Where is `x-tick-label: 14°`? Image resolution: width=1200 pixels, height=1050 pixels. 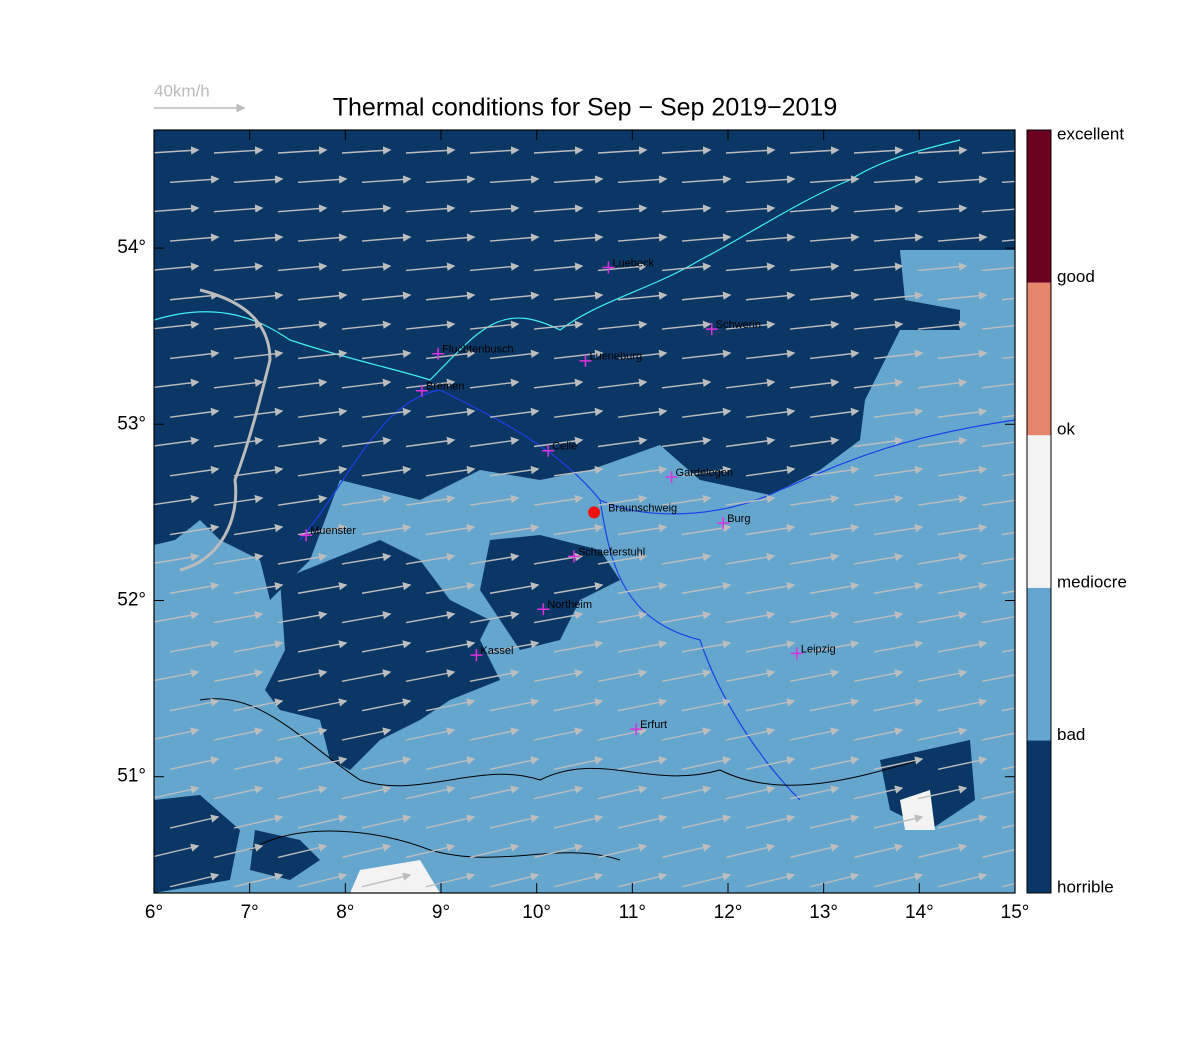 x-tick-label: 14° is located at coordinates (919, 912).